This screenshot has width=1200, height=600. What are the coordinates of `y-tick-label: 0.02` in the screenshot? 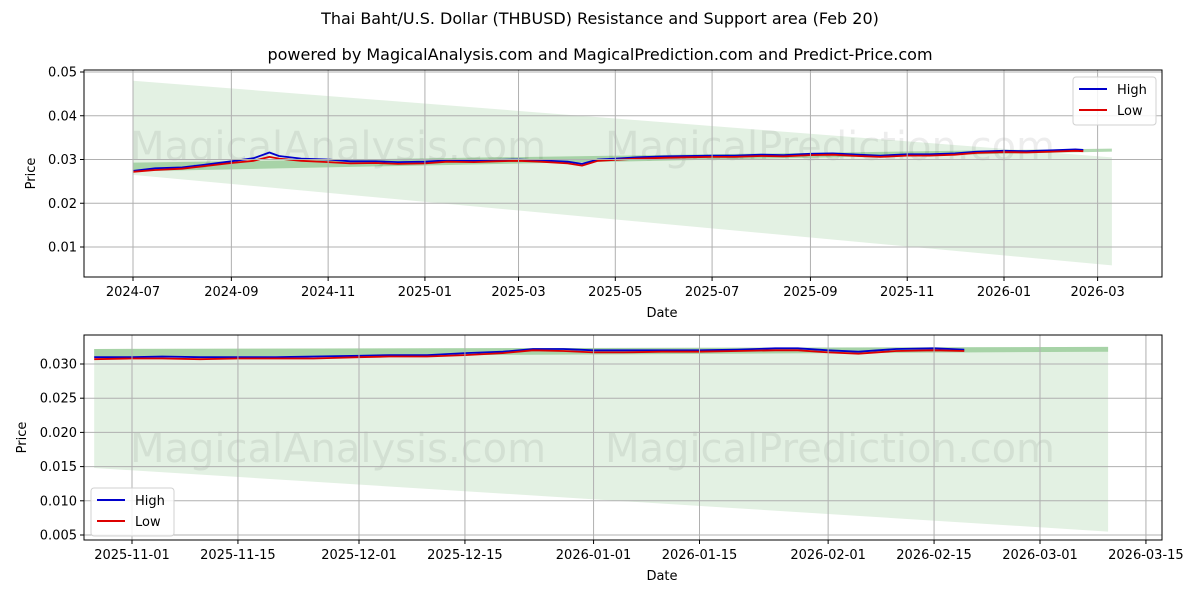 It's located at (62, 204).